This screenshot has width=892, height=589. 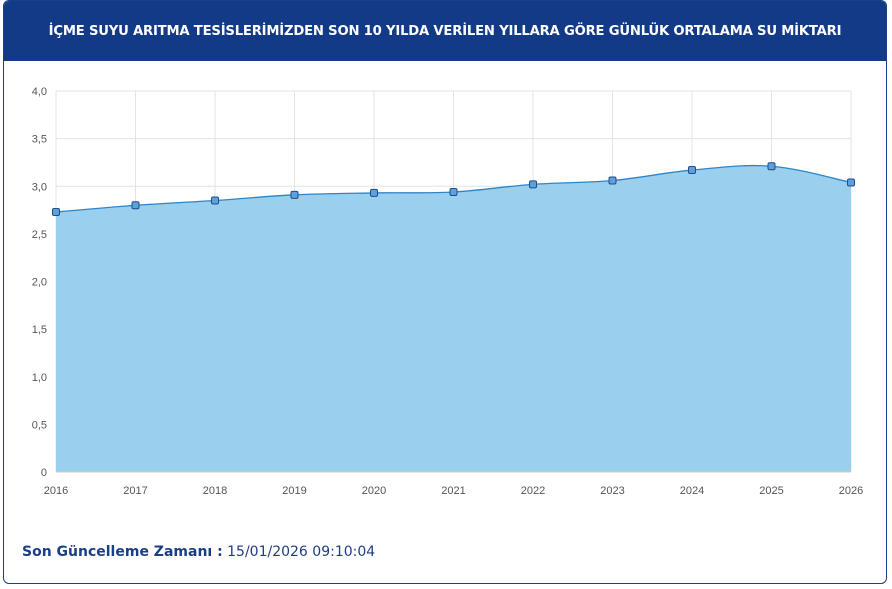 What do you see at coordinates (135, 491) in the screenshot?
I see `x-tick-label: 2017` at bounding box center [135, 491].